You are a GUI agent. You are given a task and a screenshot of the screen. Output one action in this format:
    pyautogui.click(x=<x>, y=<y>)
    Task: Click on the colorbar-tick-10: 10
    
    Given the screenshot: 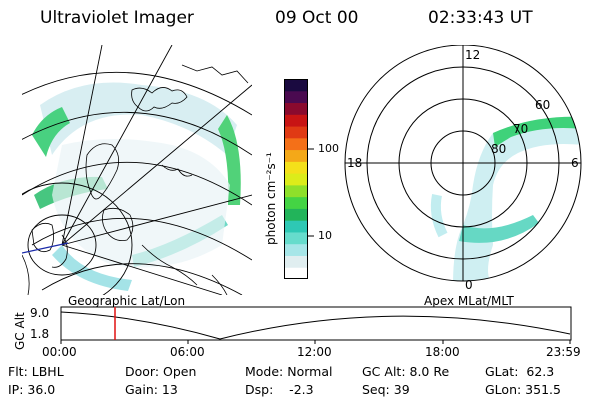 What is the action you would take?
    pyautogui.click(x=325, y=235)
    